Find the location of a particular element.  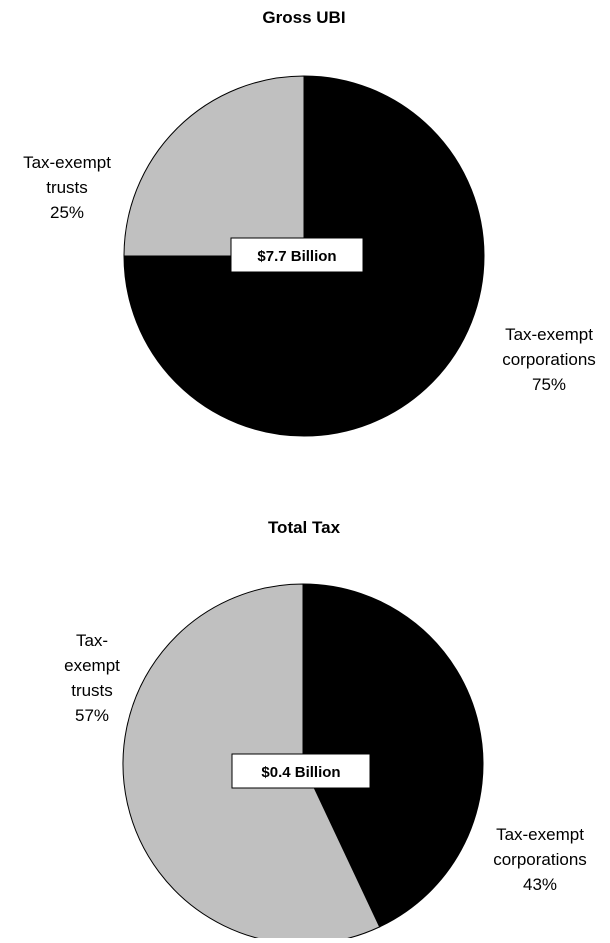

slice-label-corporations: Tax-exempt corporations 75% is located at coordinates (549, 359).